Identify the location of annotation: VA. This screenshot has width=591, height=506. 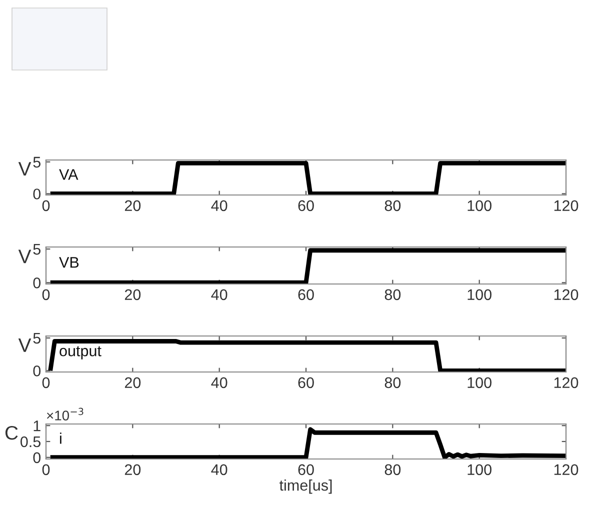
(68, 174).